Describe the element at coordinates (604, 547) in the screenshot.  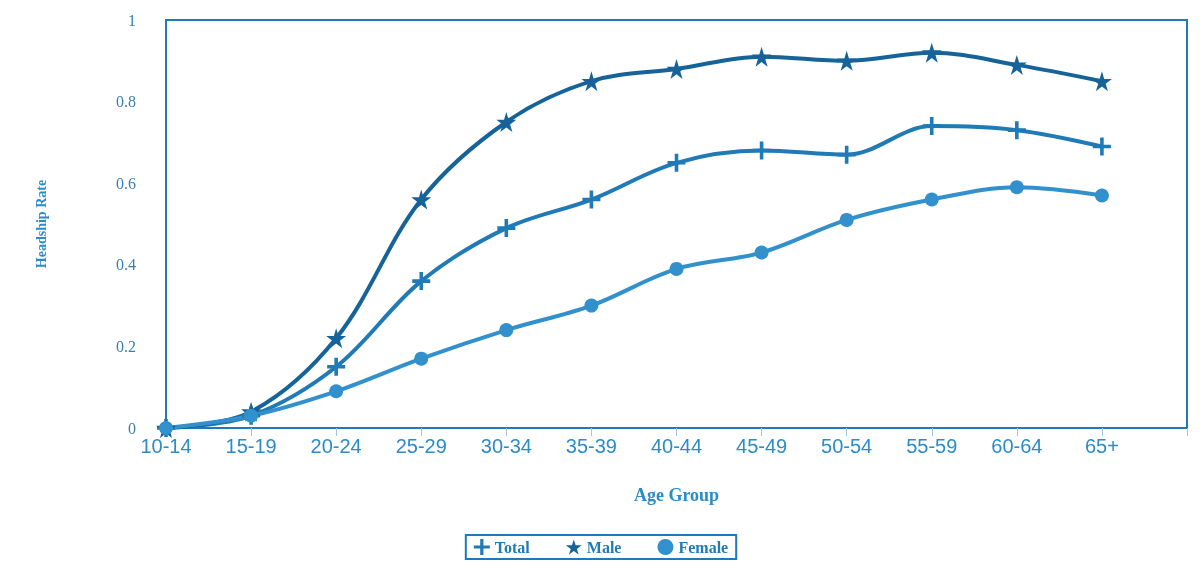
I see `legend-label: Male` at that location.